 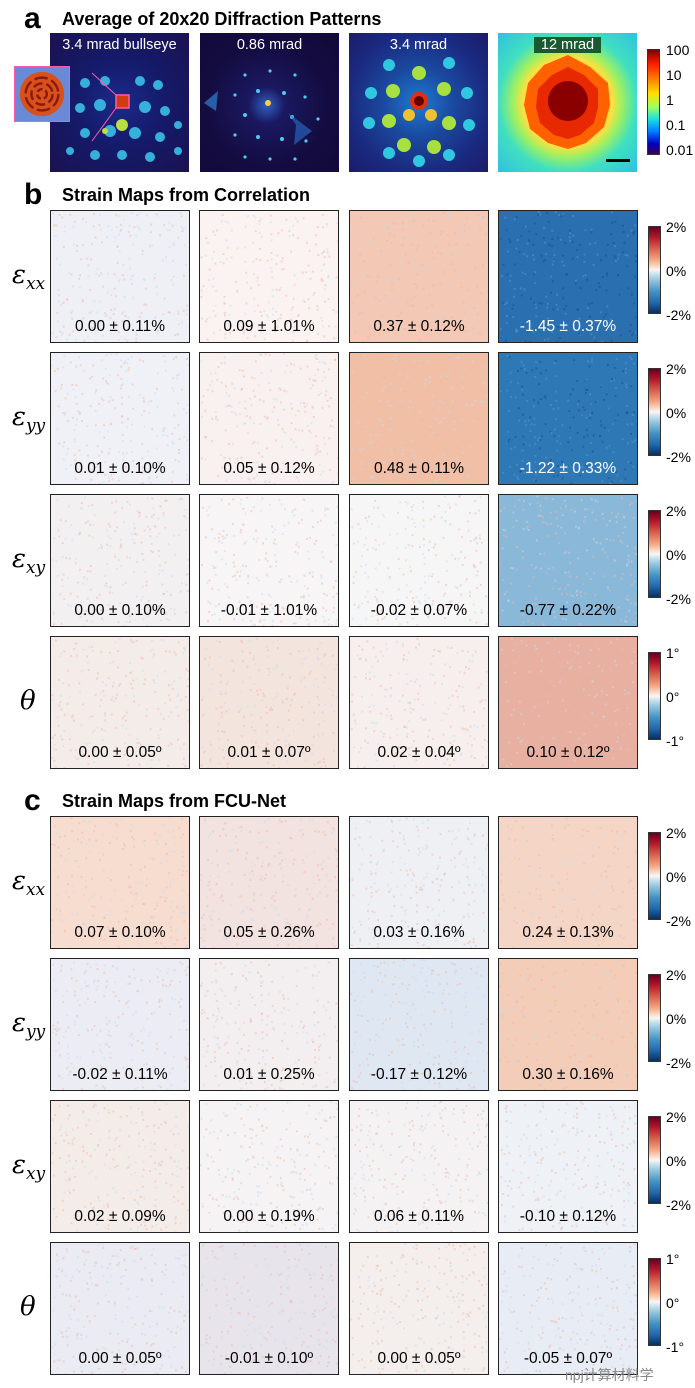 What do you see at coordinates (35, 1032) in the screenshot?
I see `row-label-subscript: yy` at bounding box center [35, 1032].